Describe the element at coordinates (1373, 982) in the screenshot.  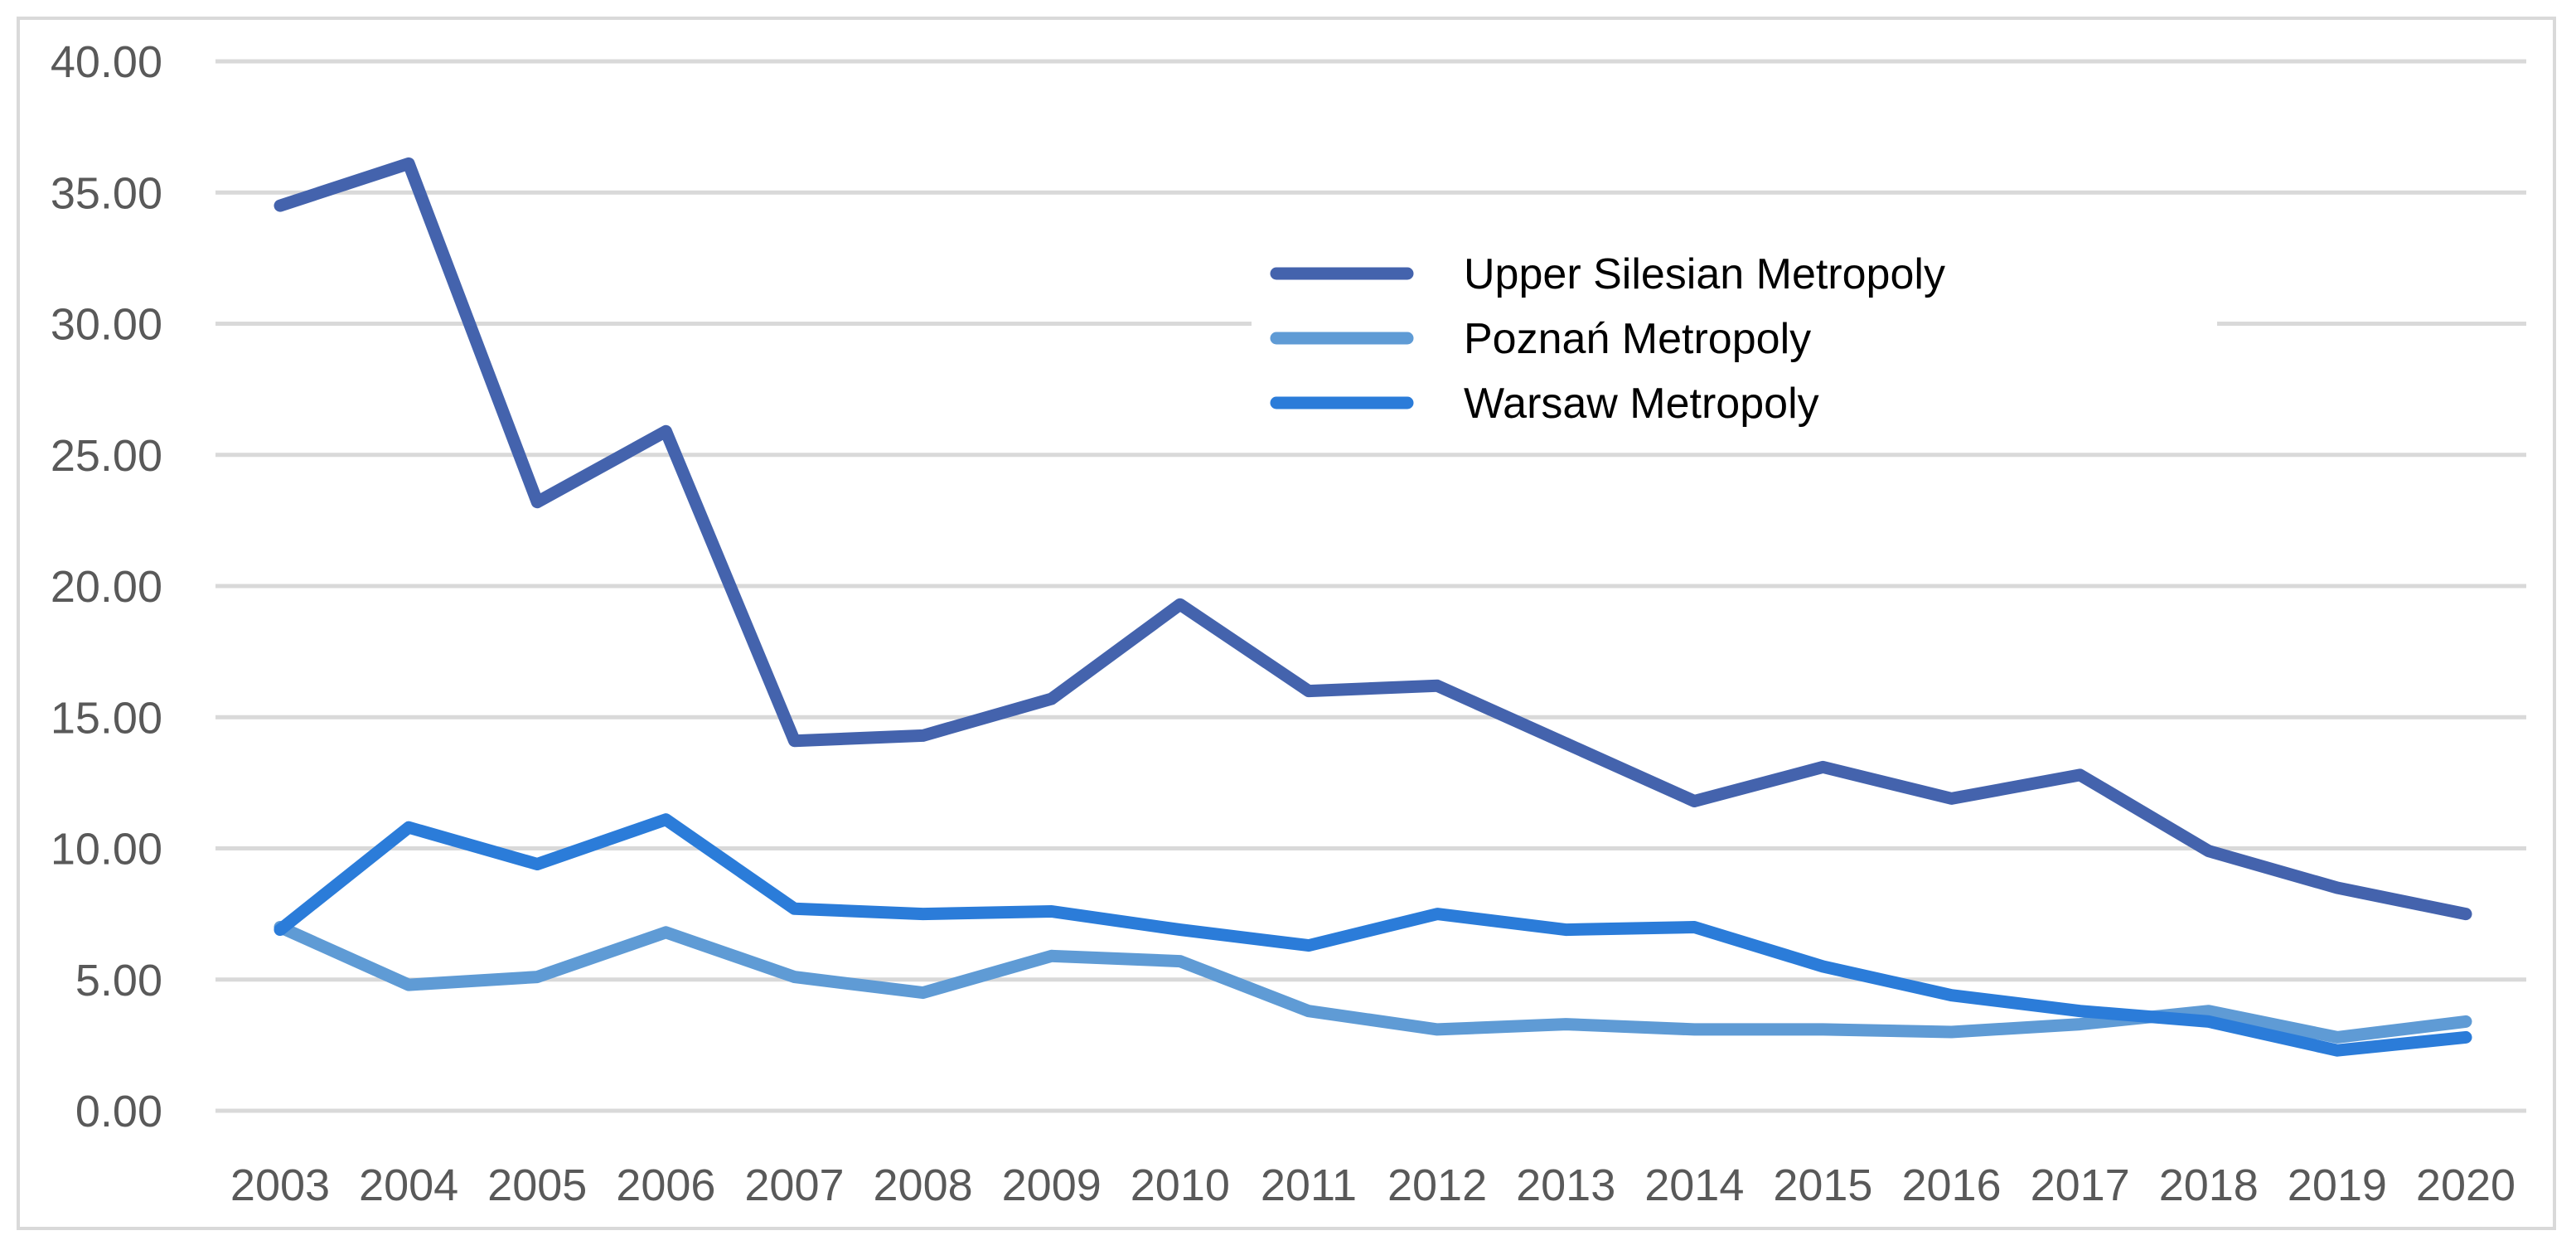
I see `series-line-poznan-metropoly` at that location.